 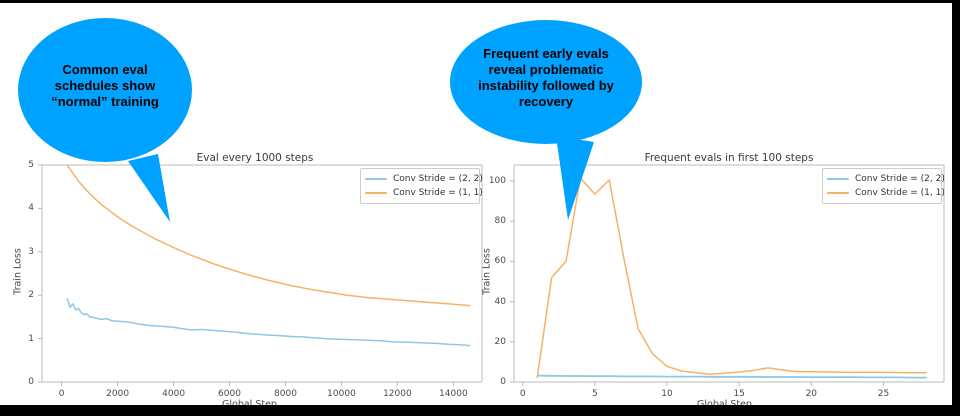 I want to click on xtick-label: 25, so click(x=883, y=394).